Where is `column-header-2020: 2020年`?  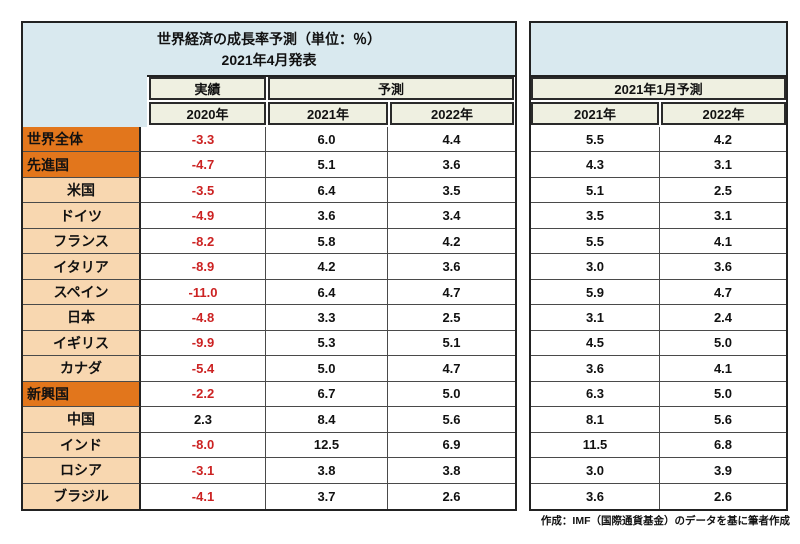 column-header-2020: 2020年 is located at coordinates (207, 113).